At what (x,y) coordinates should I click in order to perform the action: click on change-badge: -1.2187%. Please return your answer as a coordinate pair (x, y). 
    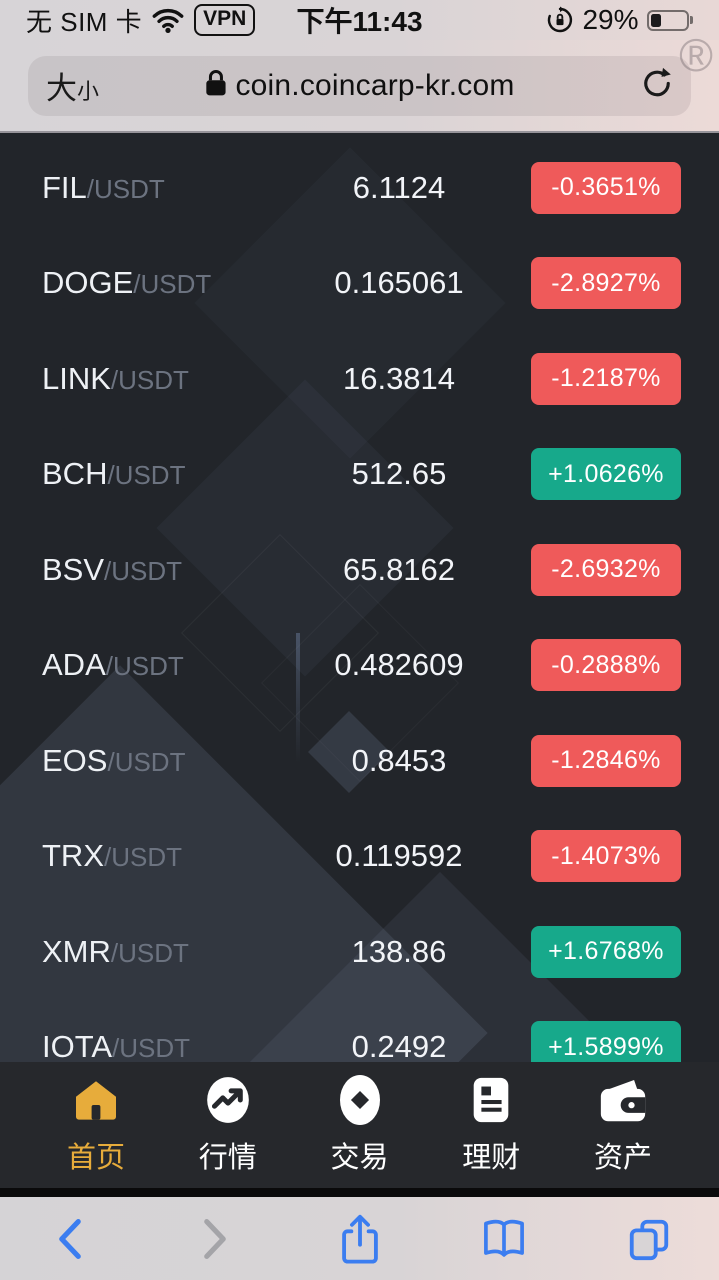
    Looking at the image, I should click on (606, 378).